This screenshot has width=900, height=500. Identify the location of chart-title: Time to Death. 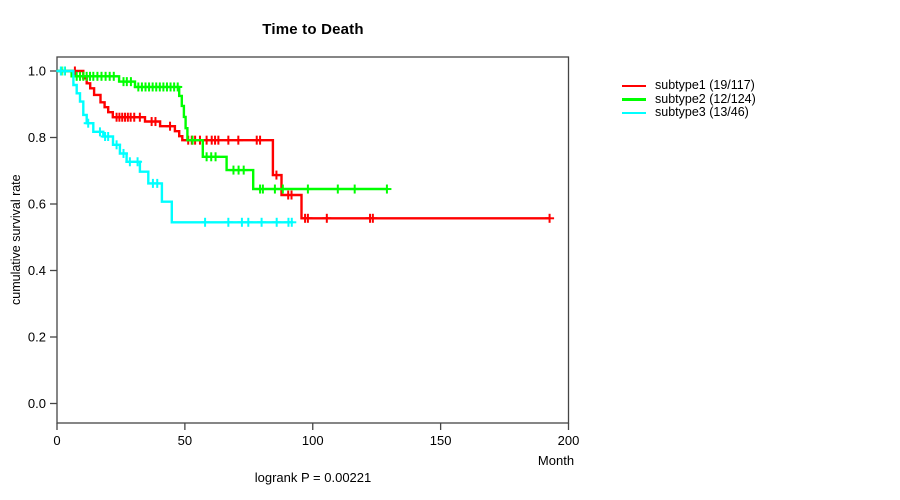
(313, 29).